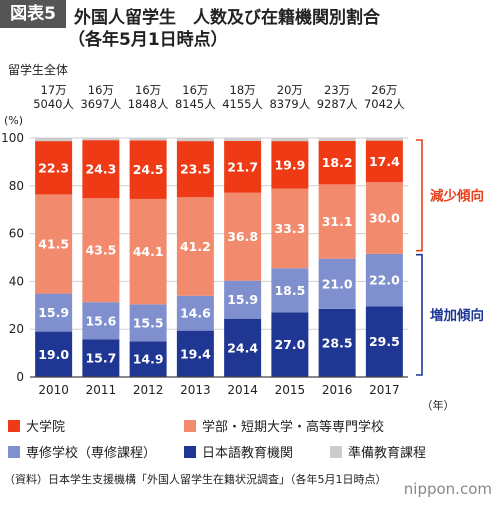 Image resolution: width=500 pixels, height=508 pixels. I want to click on total-count-label: 18万, so click(243, 90).